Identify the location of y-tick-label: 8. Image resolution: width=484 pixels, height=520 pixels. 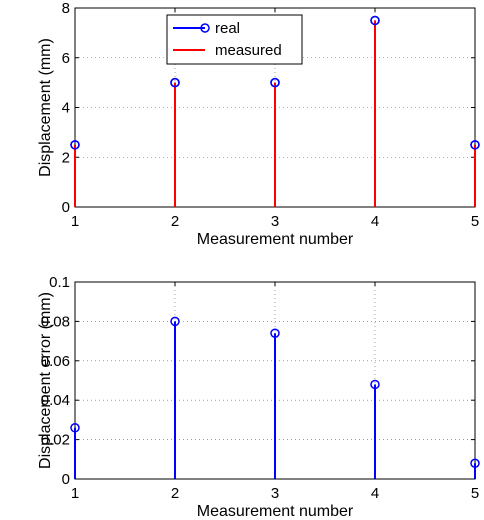
(66, 8).